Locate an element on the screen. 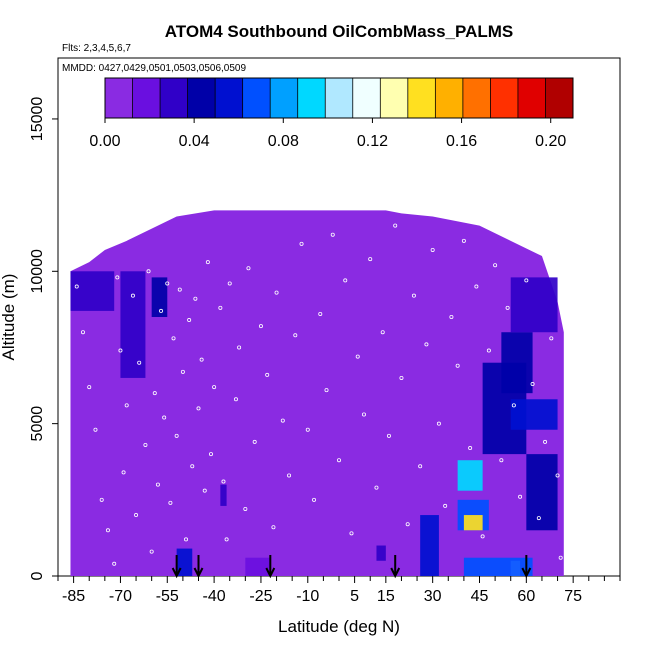  colorbar-tick-label: 0.00 is located at coordinates (104, 141).